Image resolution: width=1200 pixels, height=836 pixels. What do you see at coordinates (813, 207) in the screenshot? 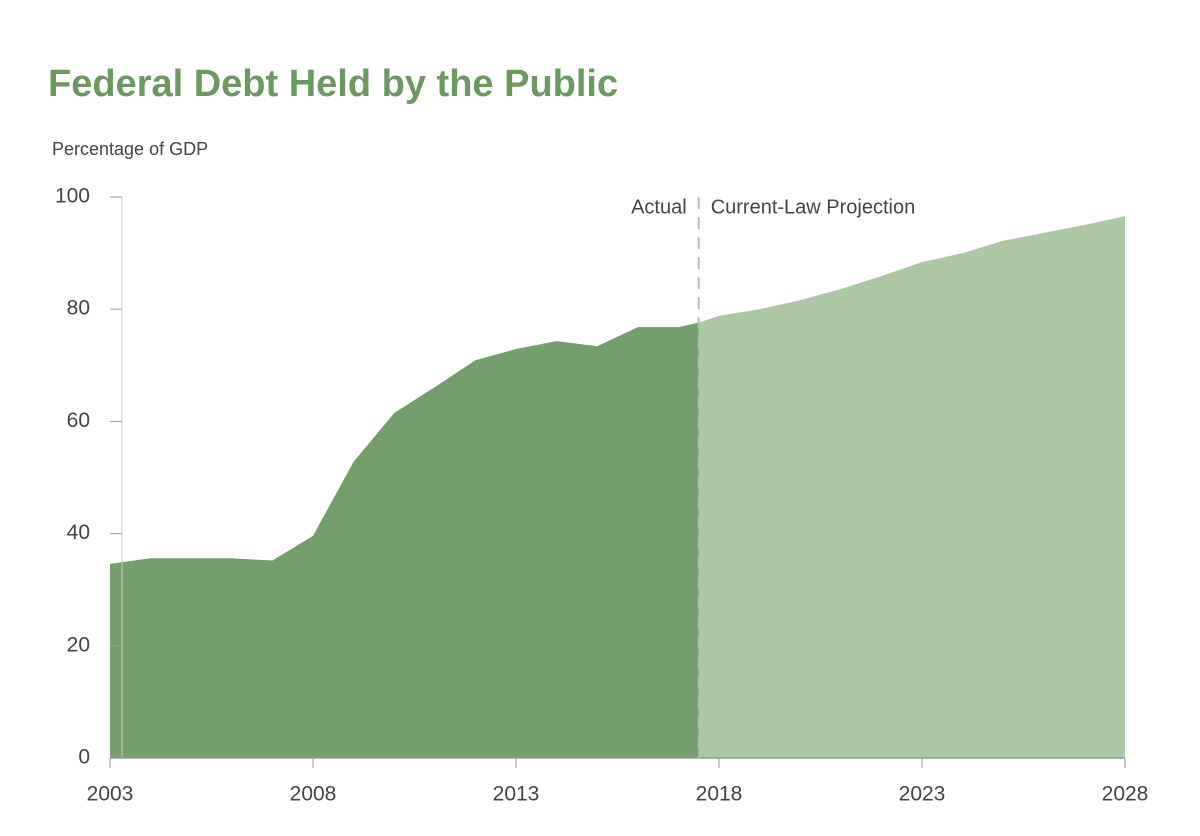
I see `series-label: Current-Law Projection` at bounding box center [813, 207].